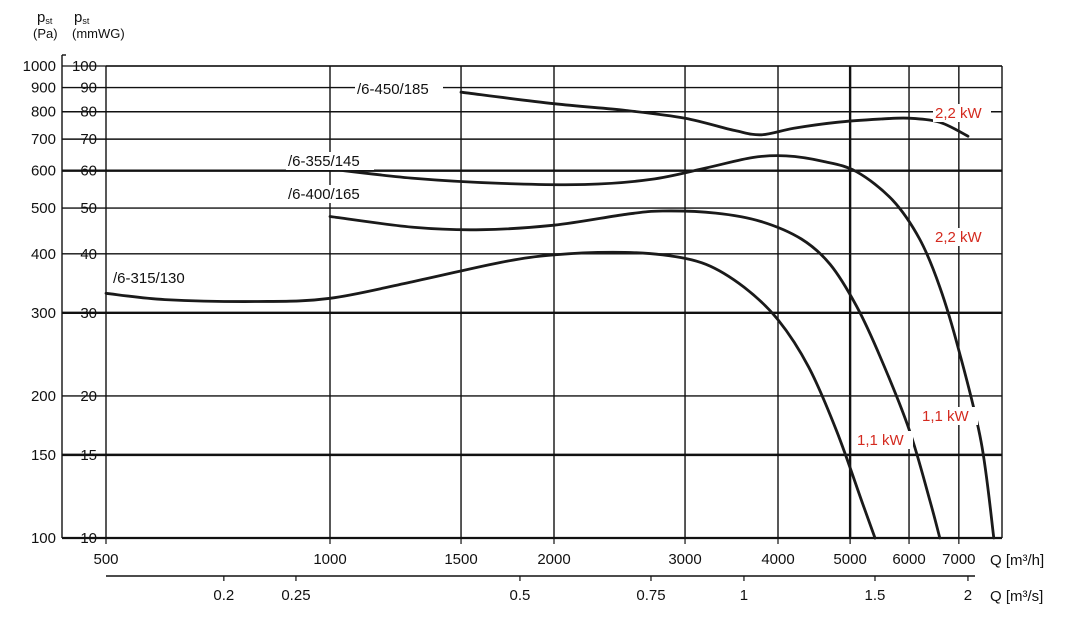 Image resolution: width=1069 pixels, height=625 pixels. What do you see at coordinates (959, 237) in the screenshot?
I see `power-label-6-355-145: 2,2 kW` at bounding box center [959, 237].